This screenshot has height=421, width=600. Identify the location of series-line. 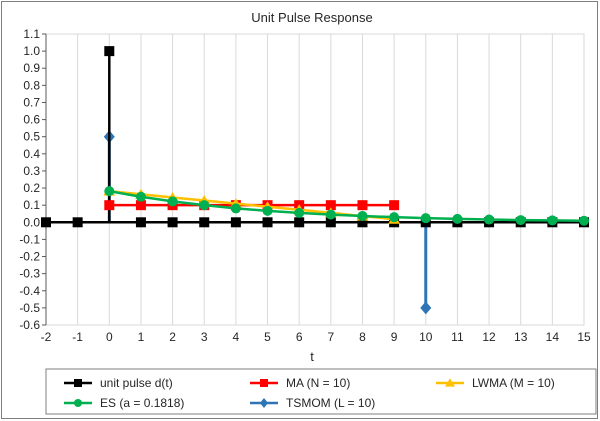
(347, 206).